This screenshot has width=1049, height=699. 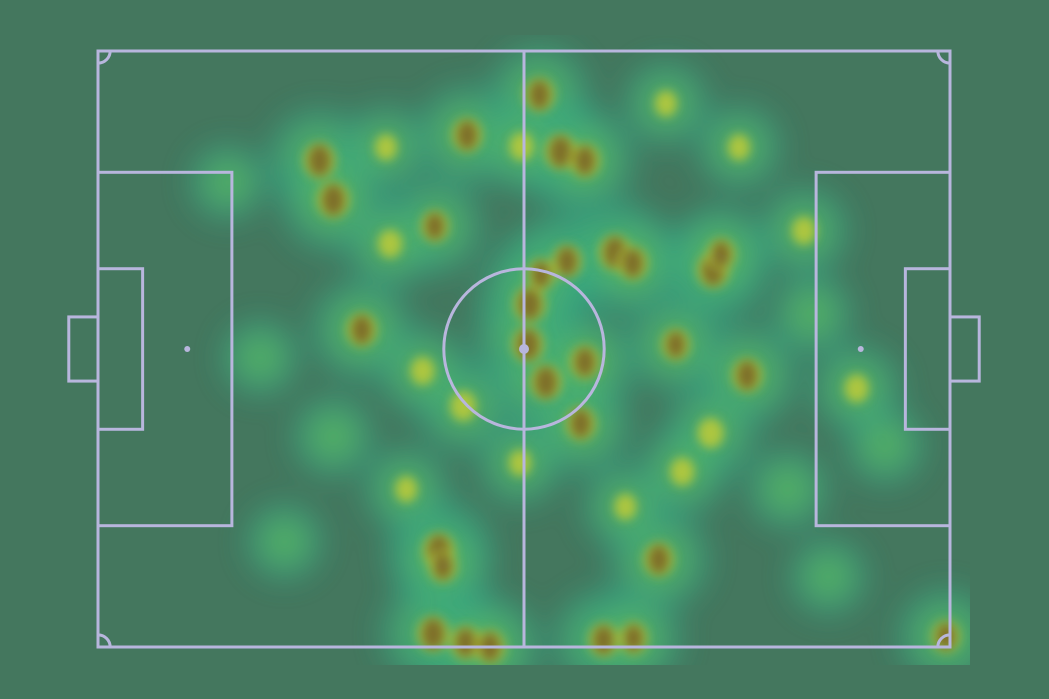 I want to click on corner-arc-bottom-right, so click(x=943, y=640).